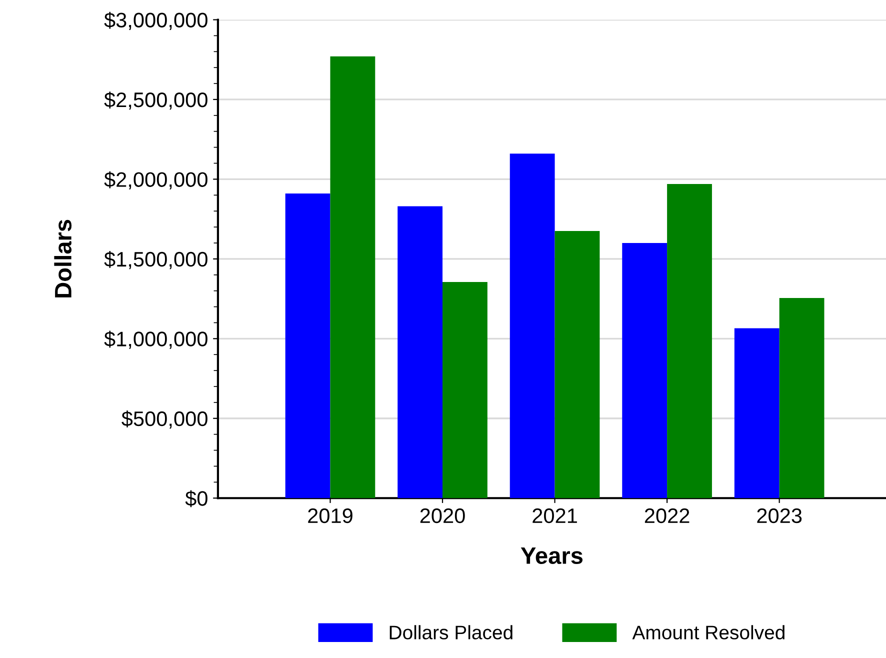 This screenshot has width=886, height=658. I want to click on y-axis-title: Dollars, so click(63, 259).